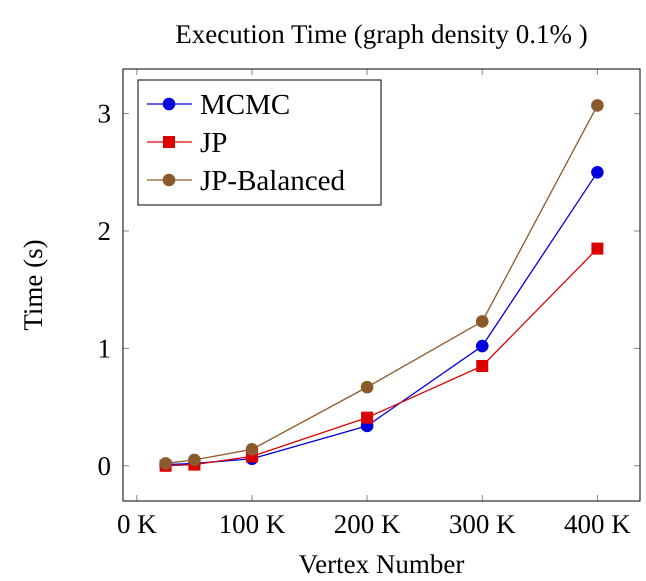 The image size is (646, 581). What do you see at coordinates (245, 105) in the screenshot?
I see `legend-label: MCMC` at bounding box center [245, 105].